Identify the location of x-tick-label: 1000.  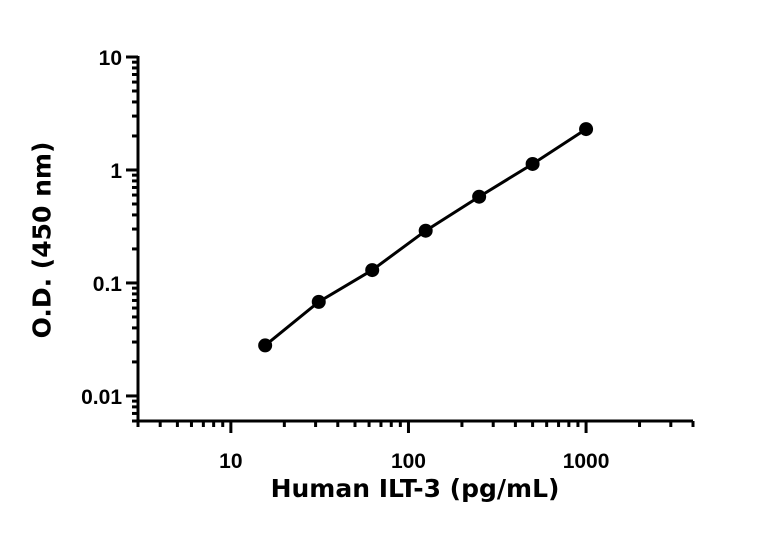
(586, 461).